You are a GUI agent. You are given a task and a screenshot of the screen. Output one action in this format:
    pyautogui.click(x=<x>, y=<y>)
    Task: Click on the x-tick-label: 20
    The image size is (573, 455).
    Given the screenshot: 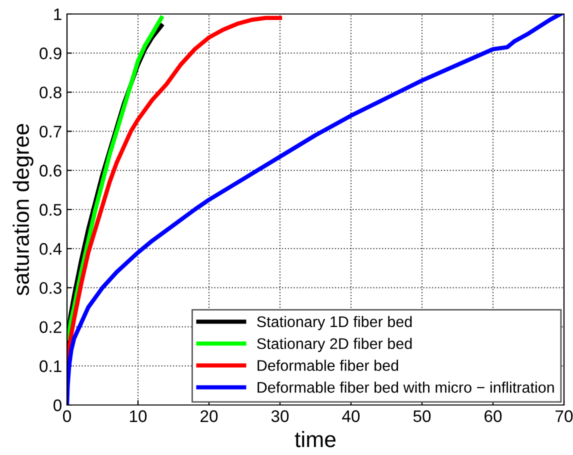 What is the action you would take?
    pyautogui.click(x=209, y=416)
    